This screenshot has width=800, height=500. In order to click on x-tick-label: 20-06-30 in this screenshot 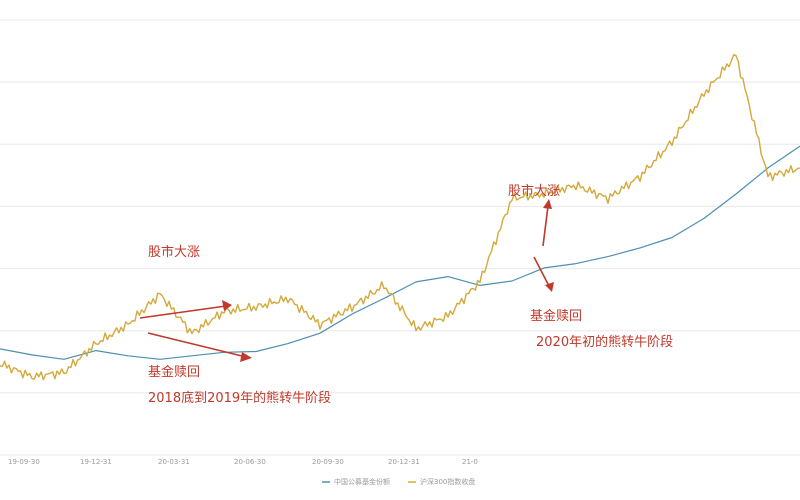, I will do `click(250, 462)`.